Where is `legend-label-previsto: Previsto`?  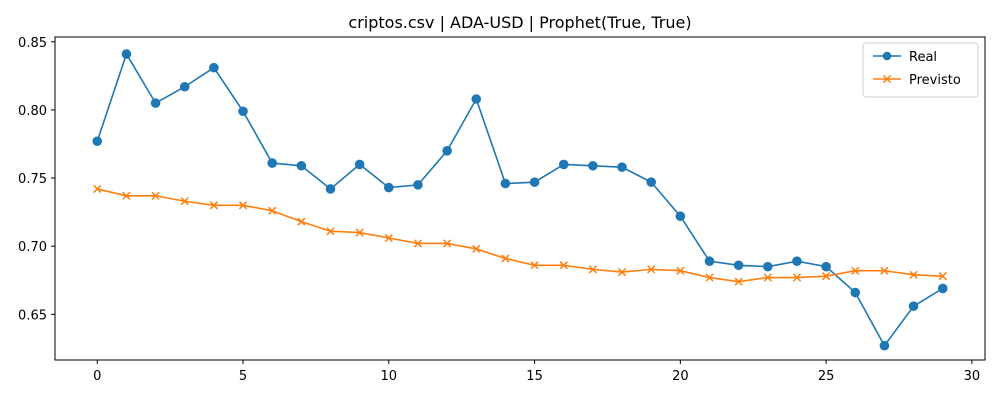
legend-label-previsto: Previsto is located at coordinates (935, 80).